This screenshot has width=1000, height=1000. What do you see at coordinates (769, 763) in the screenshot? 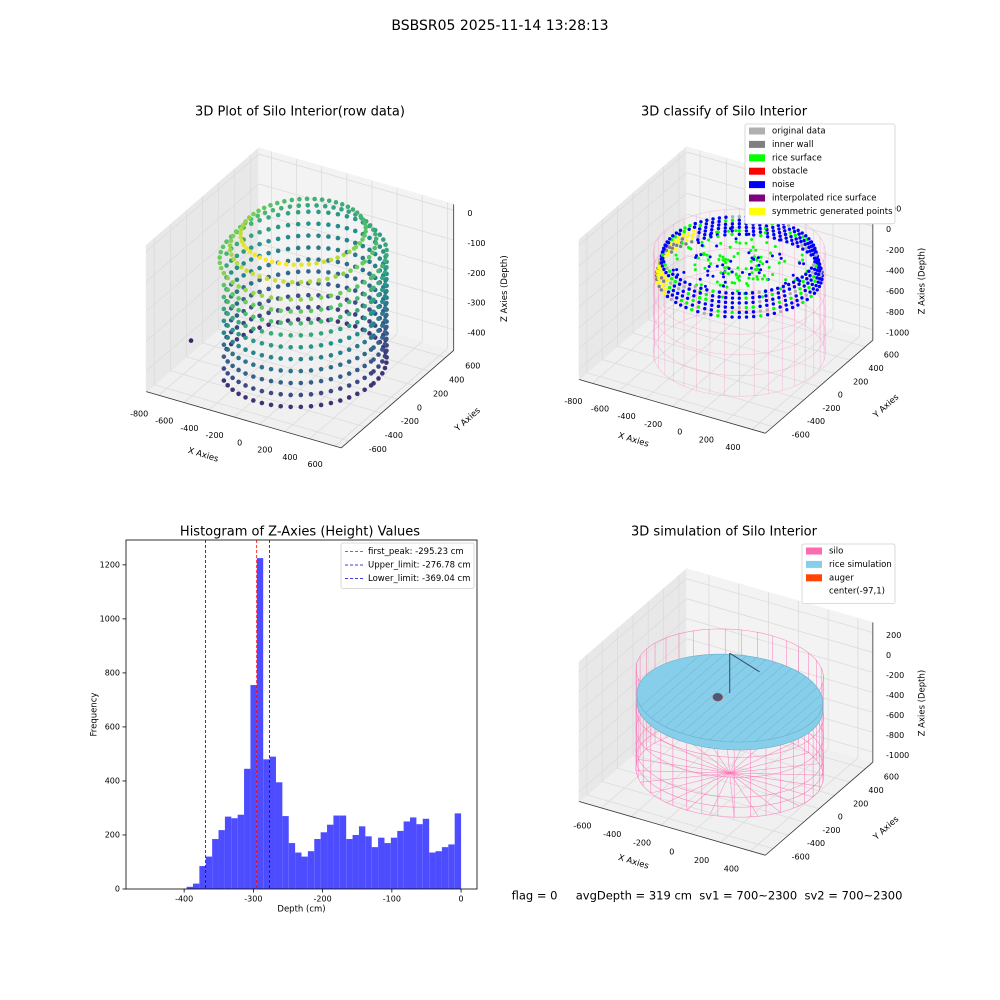
I see `silo-spoke` at bounding box center [769, 763].